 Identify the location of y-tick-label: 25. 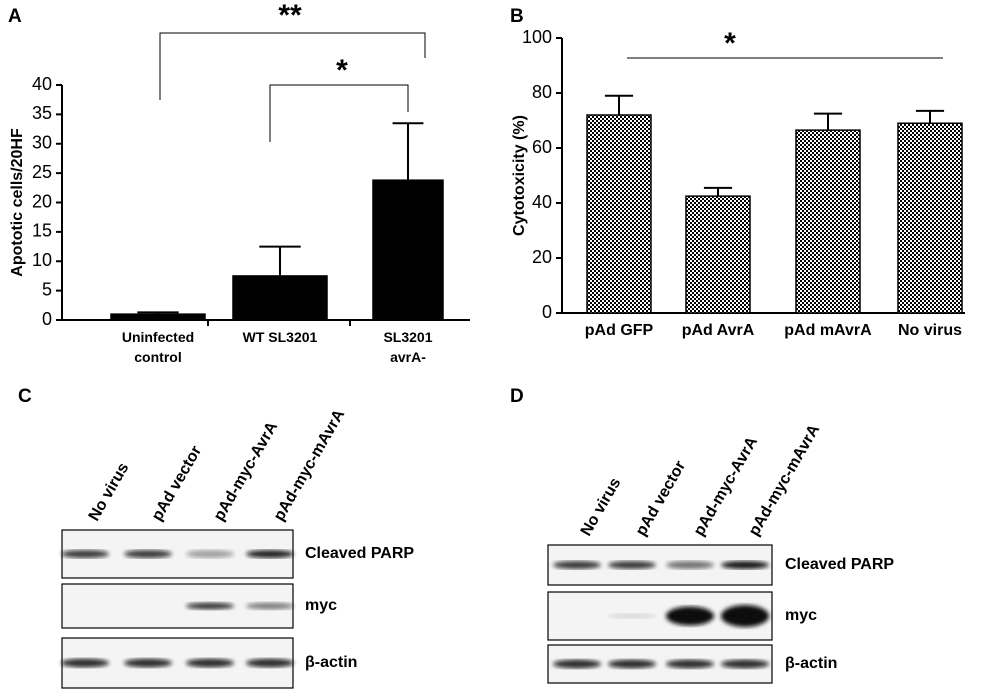
(42, 172).